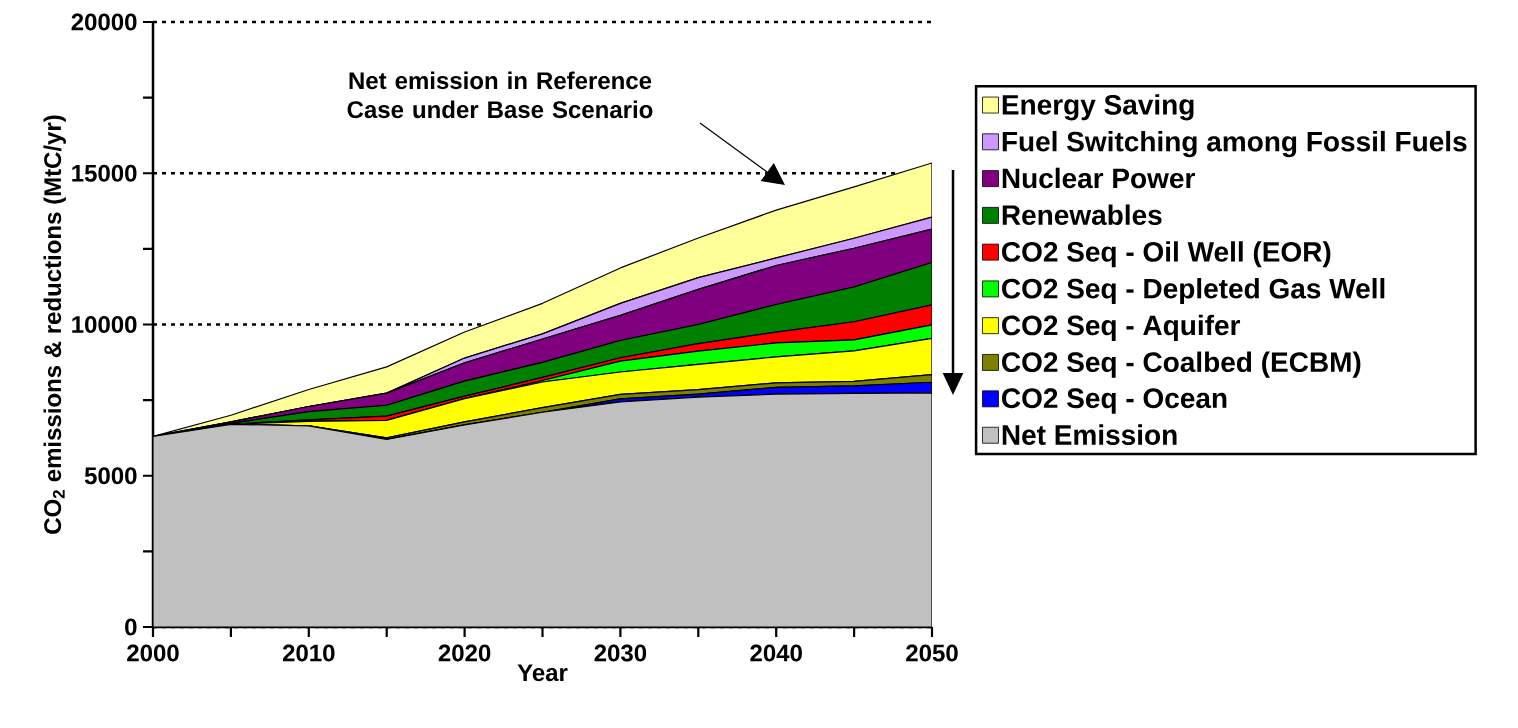 The height and width of the screenshot is (728, 1518). I want to click on x-tick-label: 2040, so click(776, 653).